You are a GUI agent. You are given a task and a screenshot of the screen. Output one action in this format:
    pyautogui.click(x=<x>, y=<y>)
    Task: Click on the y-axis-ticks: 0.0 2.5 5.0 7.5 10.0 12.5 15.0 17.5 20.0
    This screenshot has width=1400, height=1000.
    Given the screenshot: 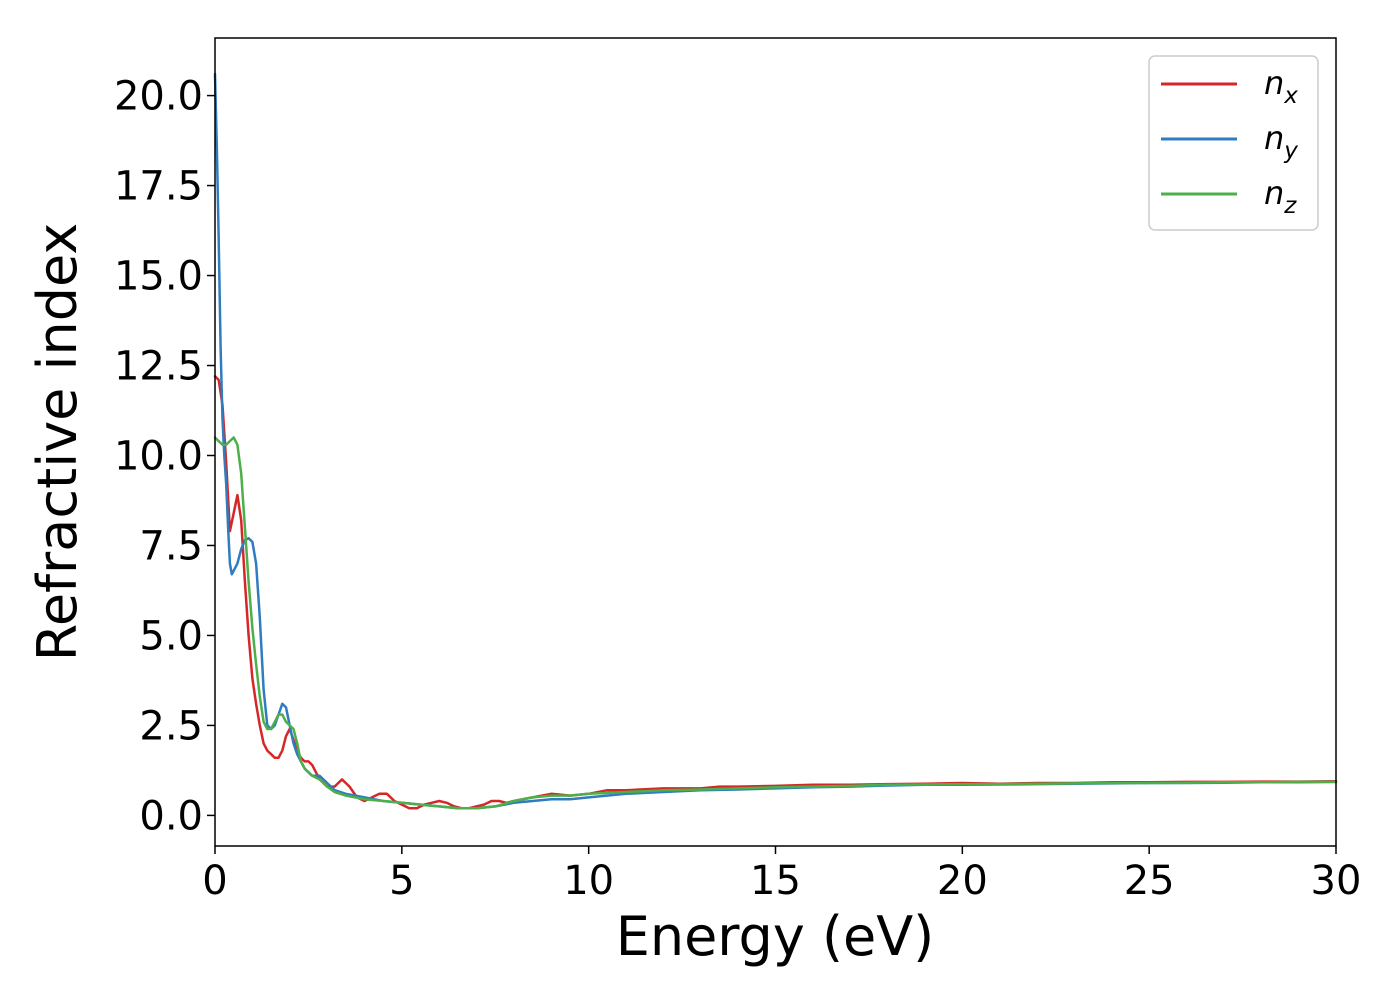 What is the action you would take?
    pyautogui.click(x=164, y=456)
    